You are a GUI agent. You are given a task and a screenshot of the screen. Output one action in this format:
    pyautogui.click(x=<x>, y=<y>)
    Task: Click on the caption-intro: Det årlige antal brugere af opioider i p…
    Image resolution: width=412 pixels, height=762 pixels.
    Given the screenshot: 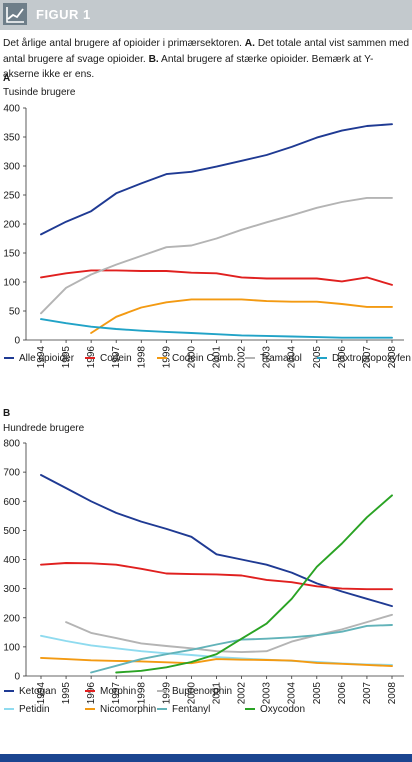 What is the action you would take?
    pyautogui.click(x=124, y=43)
    